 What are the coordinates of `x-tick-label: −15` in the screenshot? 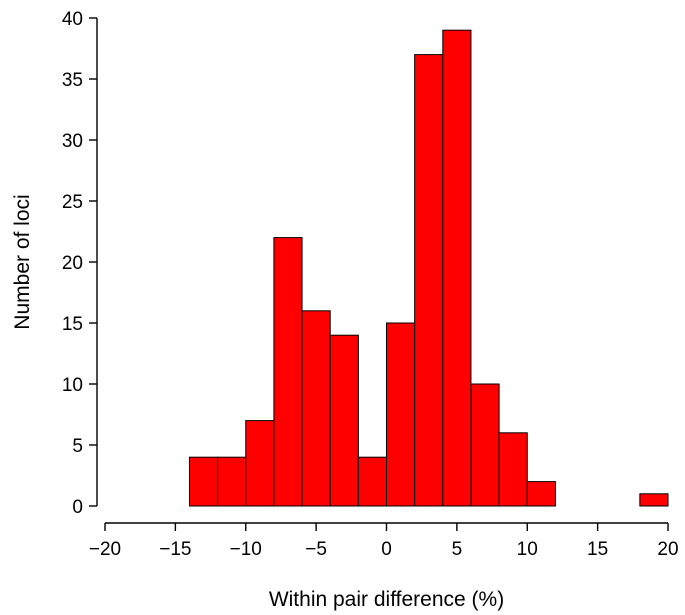 It's located at (175, 549).